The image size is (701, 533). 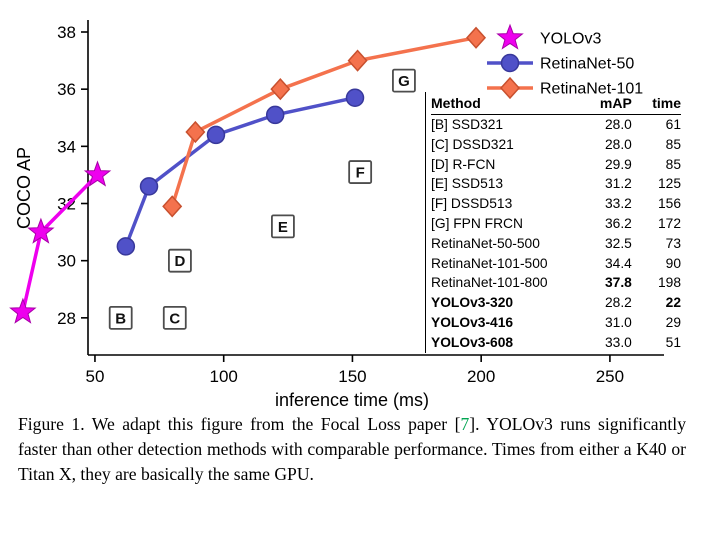 I want to click on table-row: [B] SSD321 28.0 61, so click(x=556, y=125).